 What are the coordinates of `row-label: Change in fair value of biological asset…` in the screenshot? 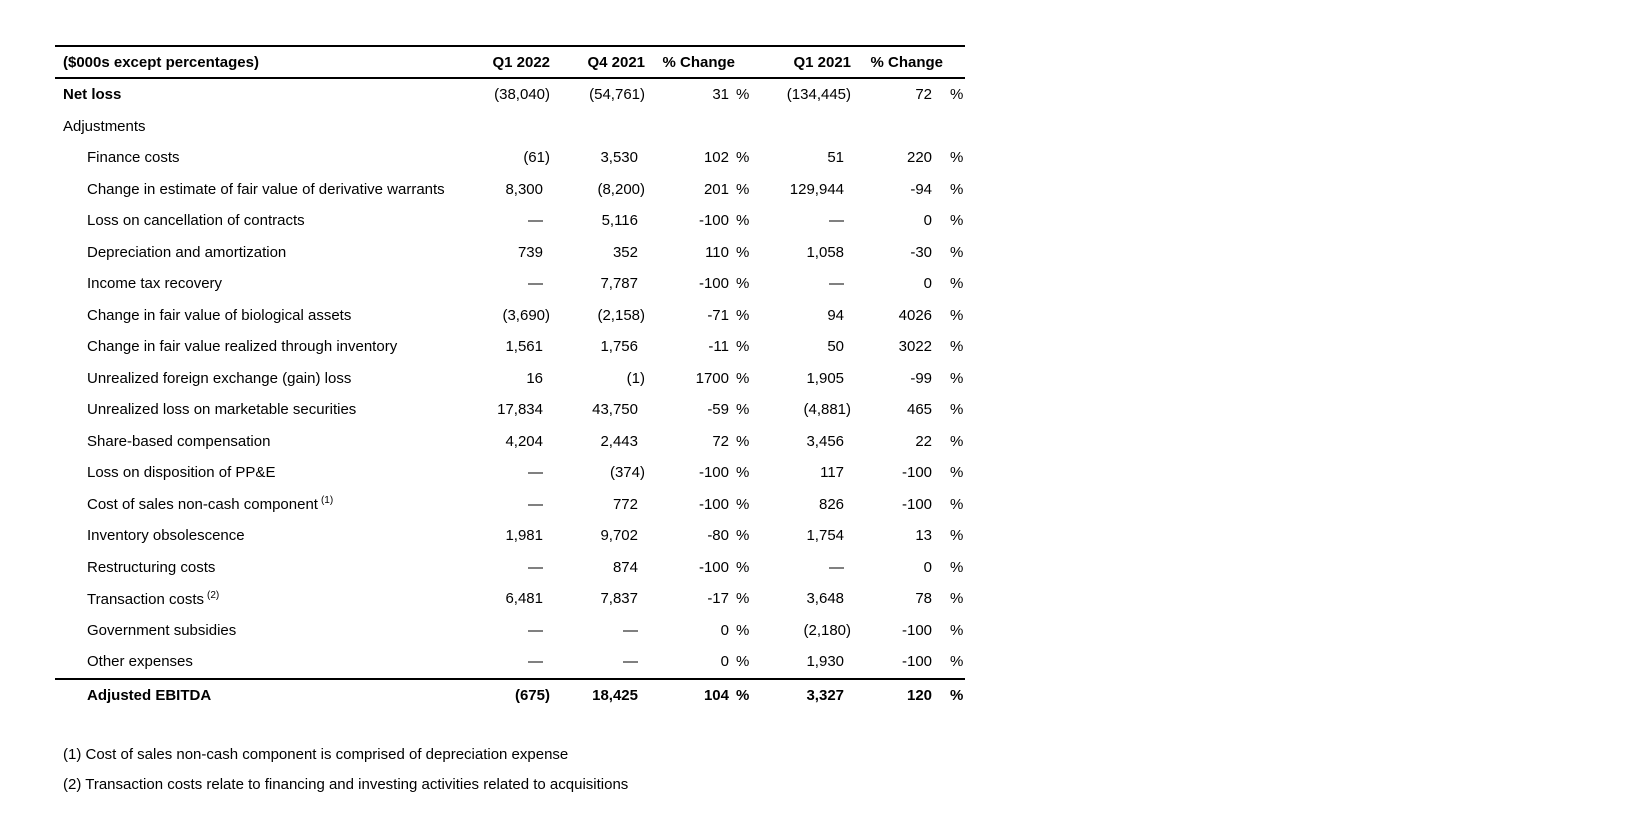 It's located at (219, 315).